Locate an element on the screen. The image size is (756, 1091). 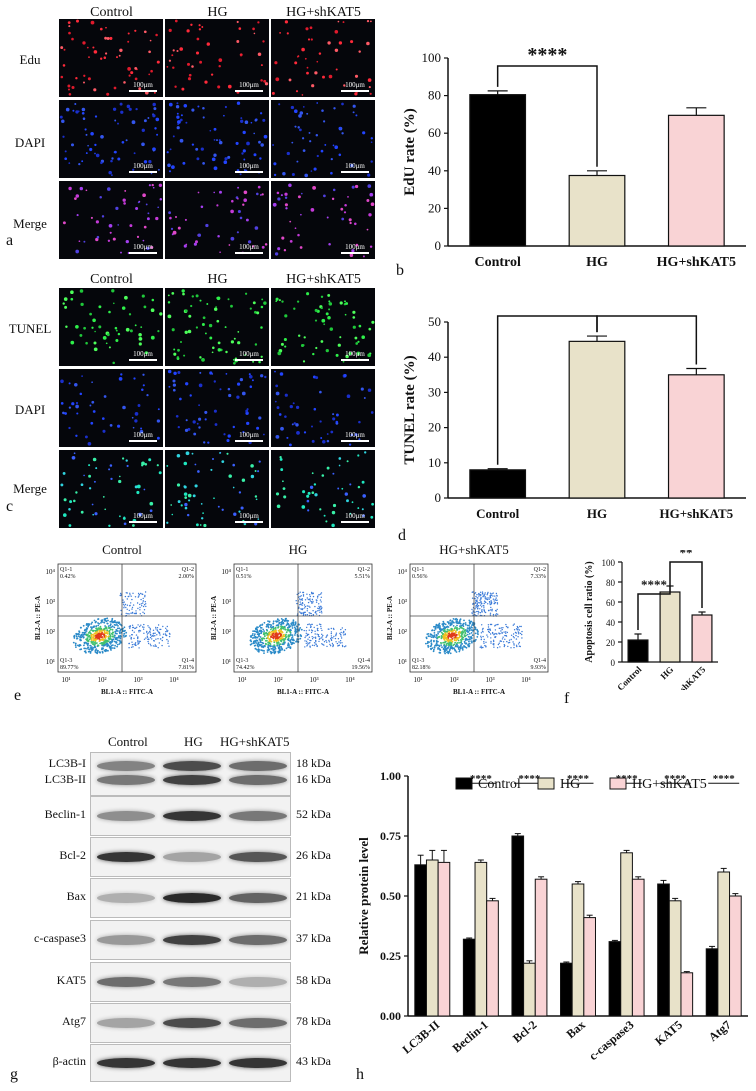
blot-row-label: KAT5 is located at coordinates (71, 980).